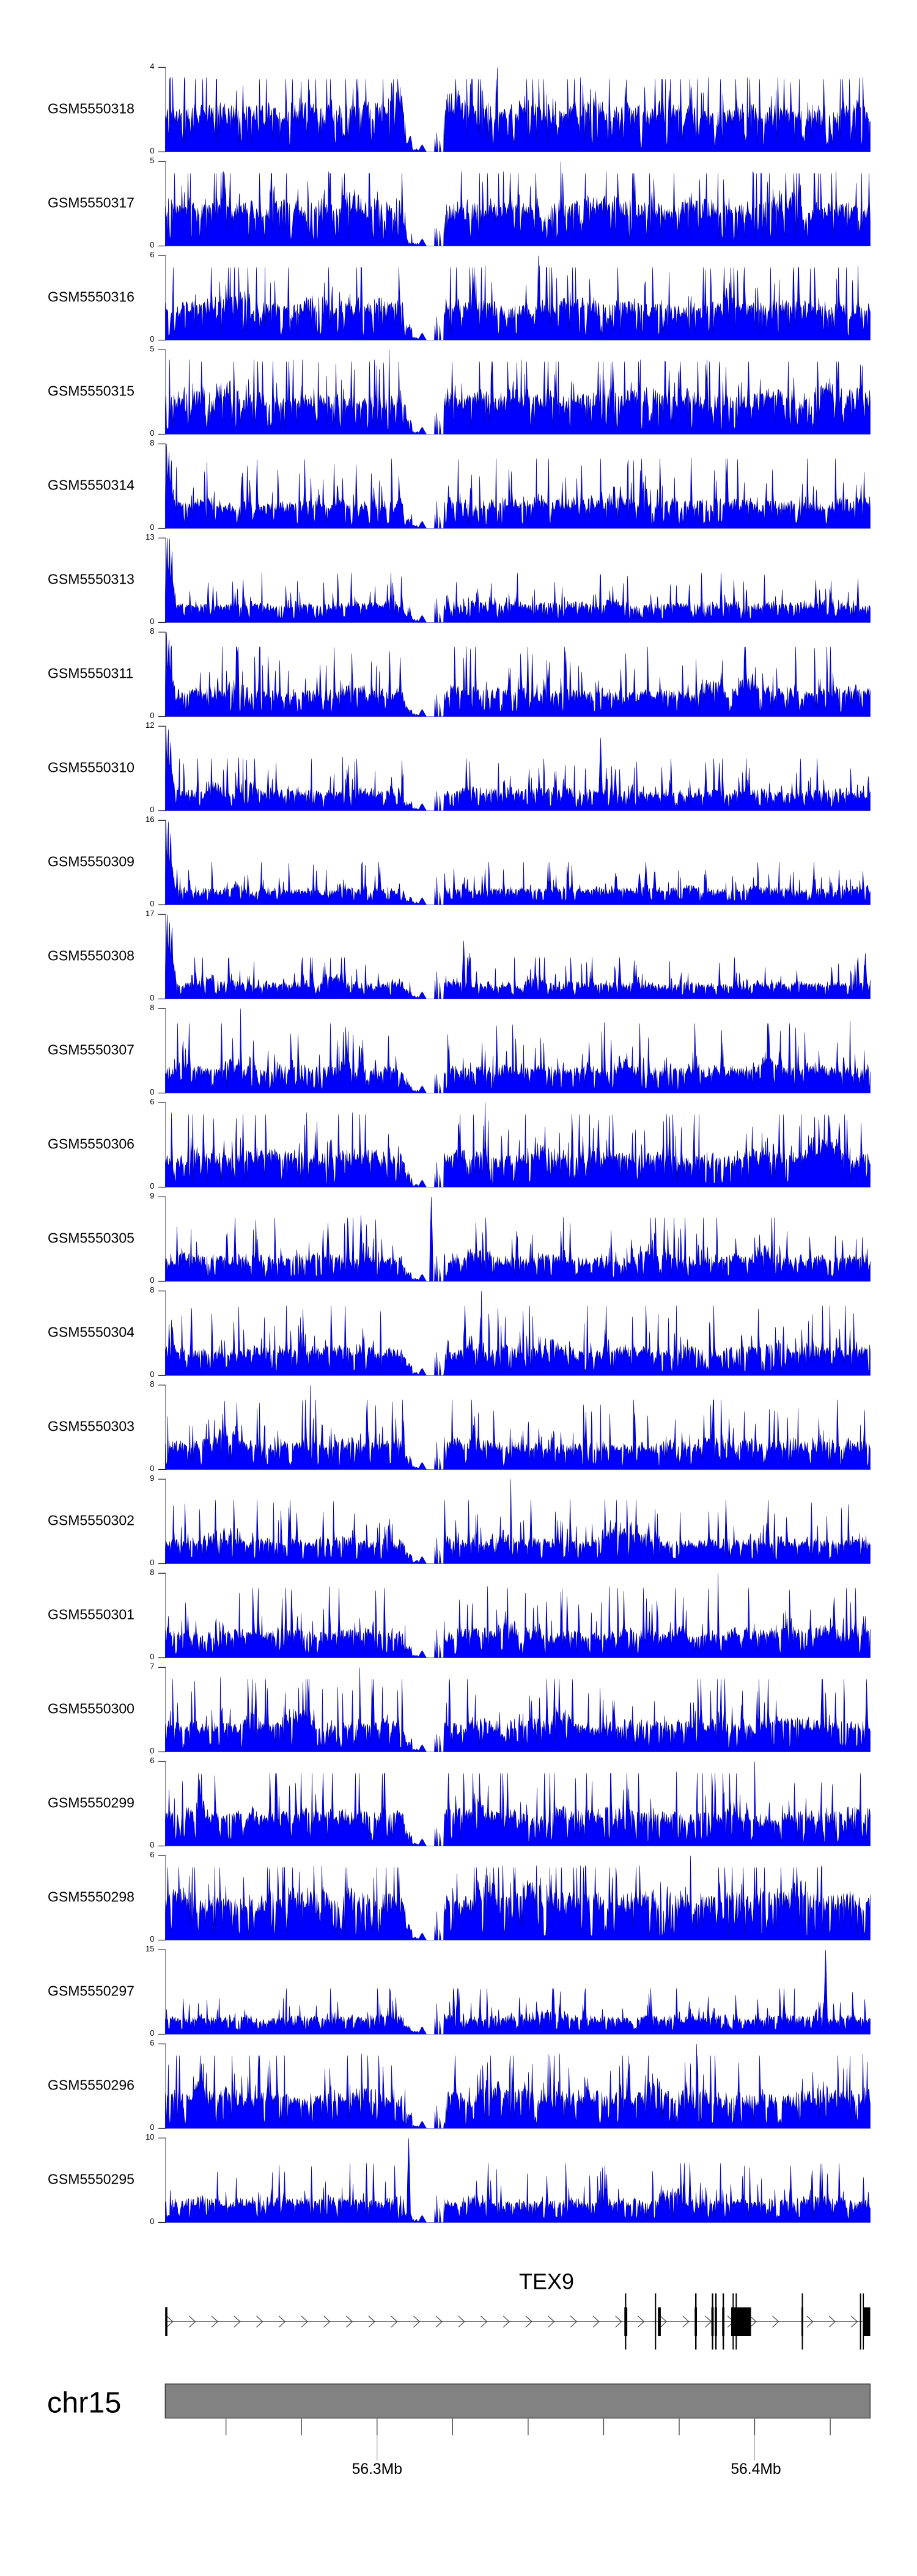  I want to click on svg-text: 17, so click(149, 913).